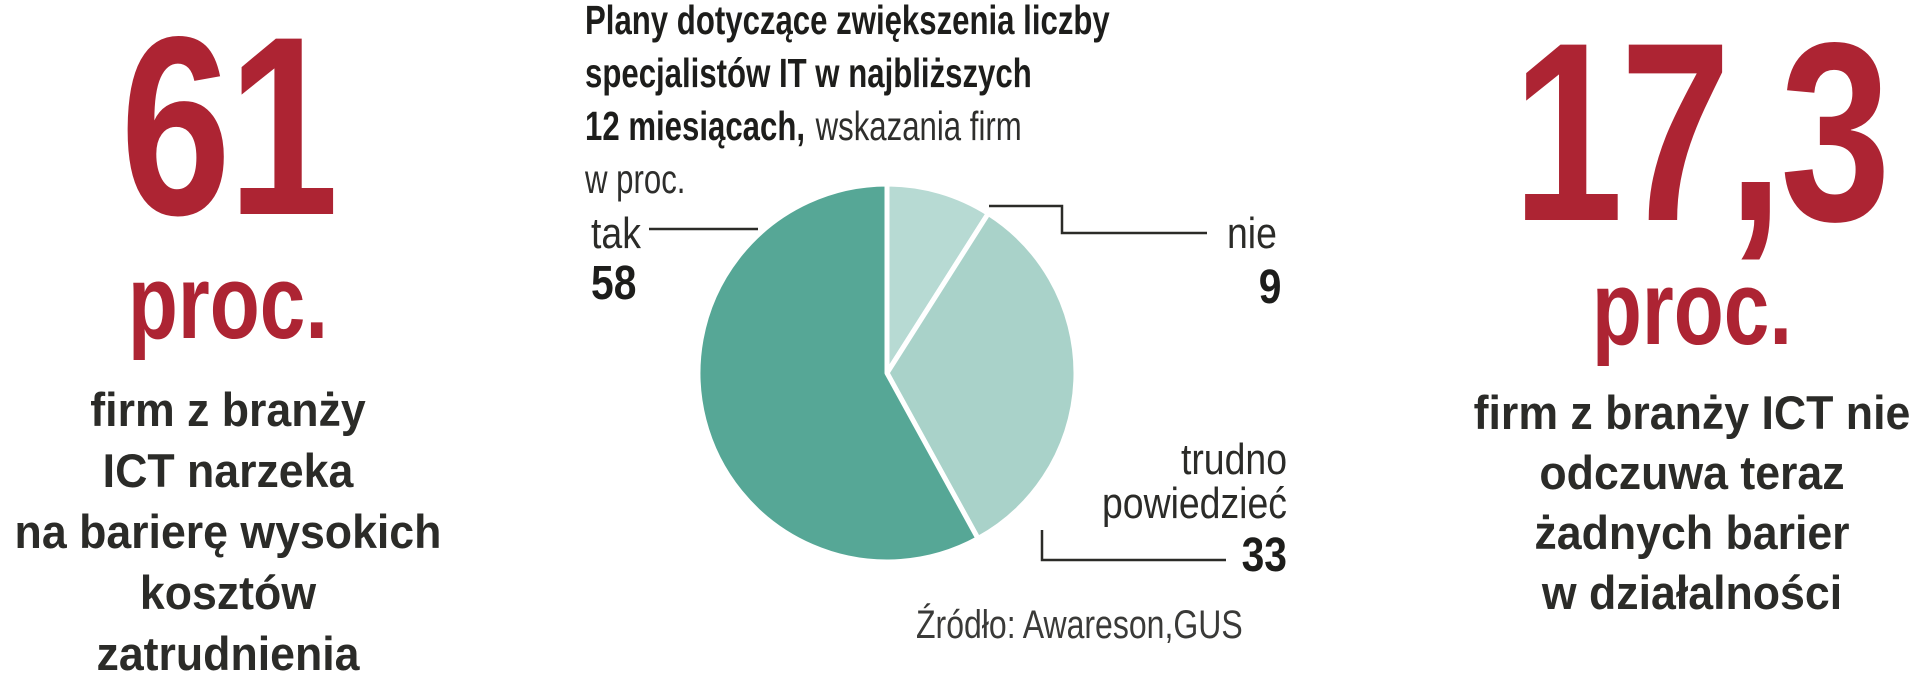  I want to click on right-stat-line: odczuwa teraz, so click(1692, 472).